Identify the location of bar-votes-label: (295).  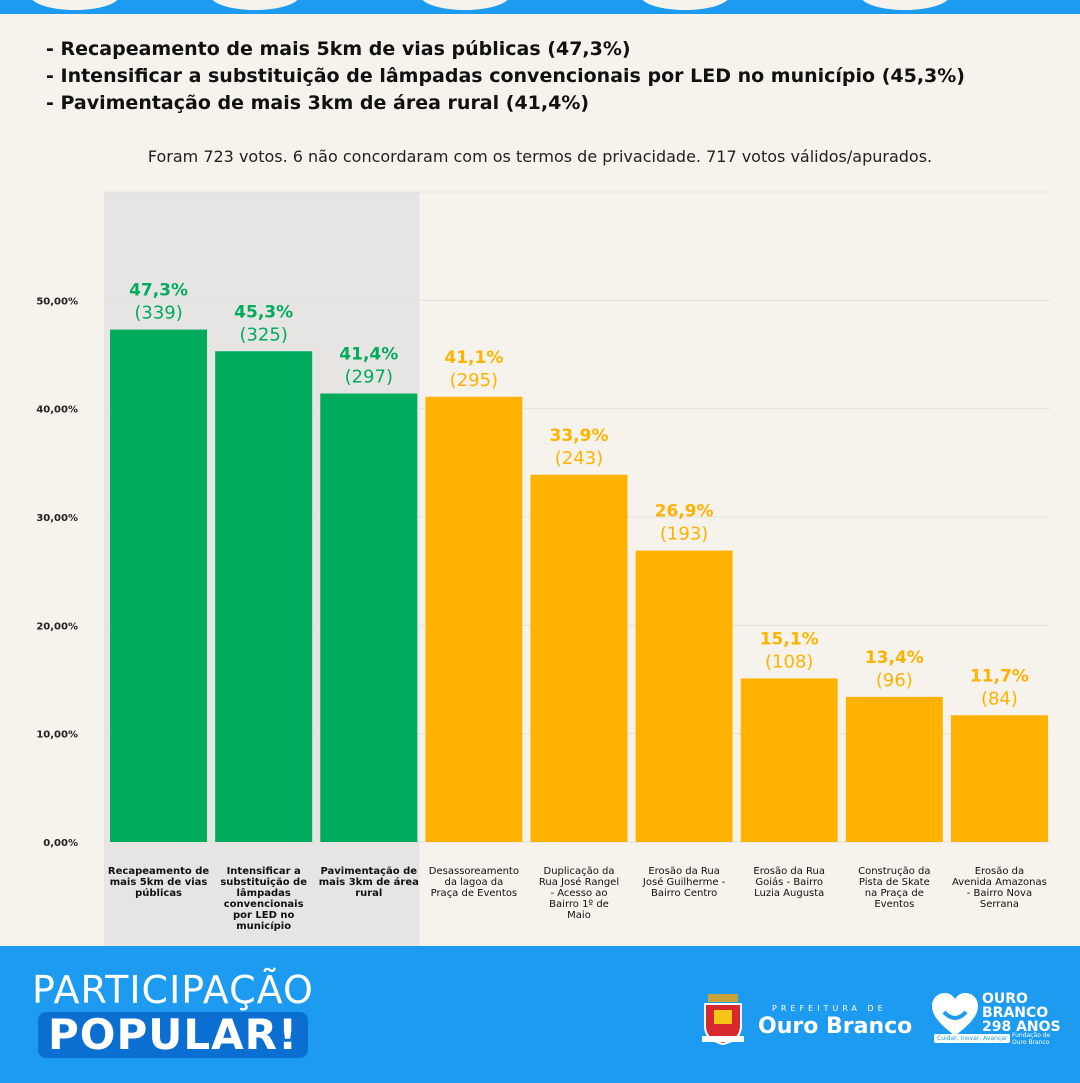
(474, 380).